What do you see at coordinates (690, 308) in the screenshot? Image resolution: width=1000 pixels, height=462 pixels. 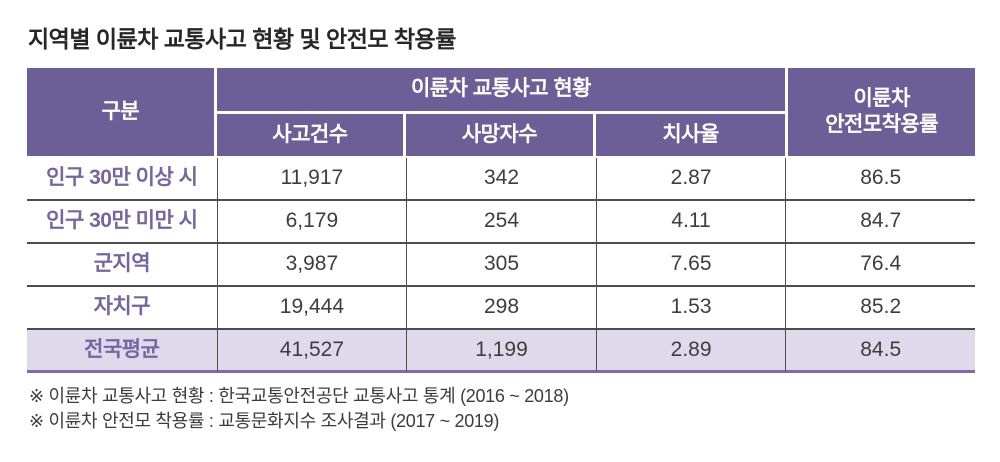 I see `cell-fatality-rate: 1.53` at bounding box center [690, 308].